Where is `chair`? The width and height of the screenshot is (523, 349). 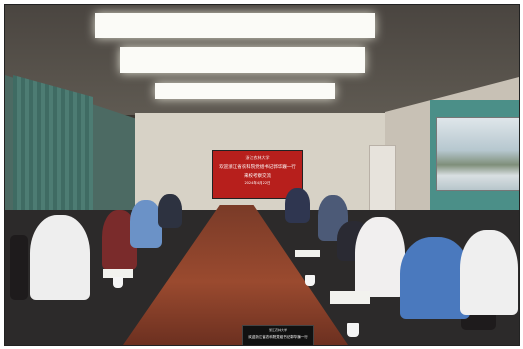 chair is located at coordinates (19, 267).